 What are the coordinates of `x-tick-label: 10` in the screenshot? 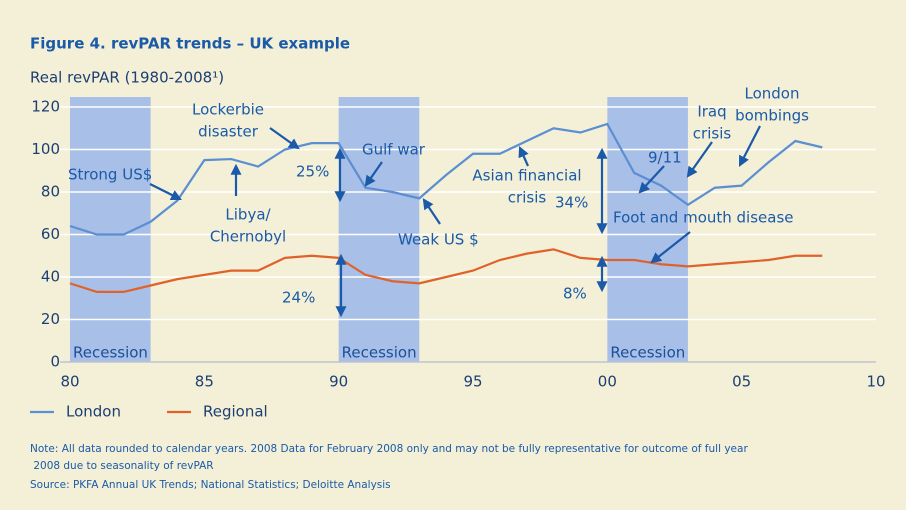 It's located at (875, 382).